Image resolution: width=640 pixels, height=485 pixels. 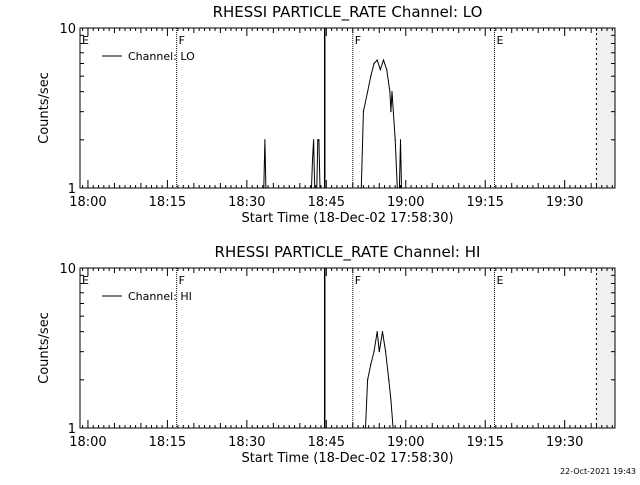 I want to click on generation-timestamp: 22-Oct-2021 19:43, so click(x=598, y=471).